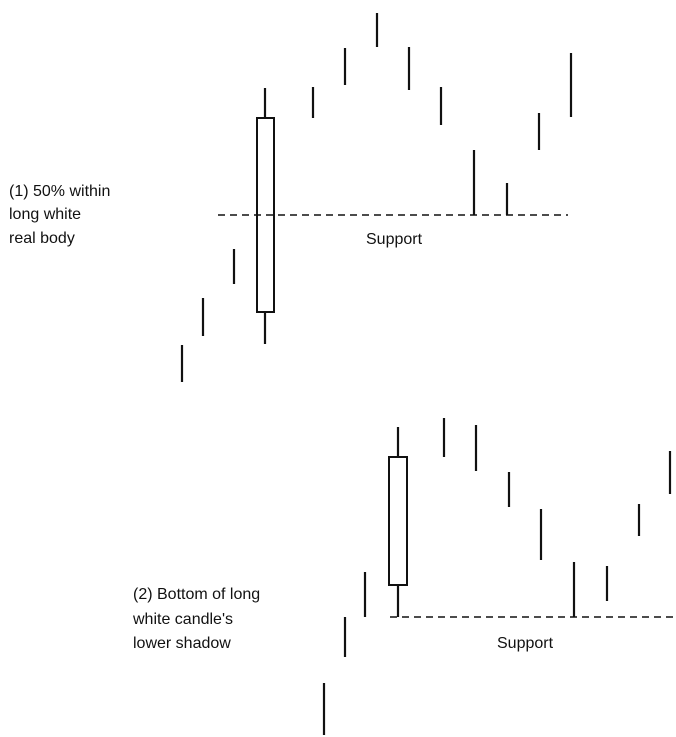  Describe the element at coordinates (196, 594) in the screenshot. I see `label-line: (2) Bottom of long` at that location.